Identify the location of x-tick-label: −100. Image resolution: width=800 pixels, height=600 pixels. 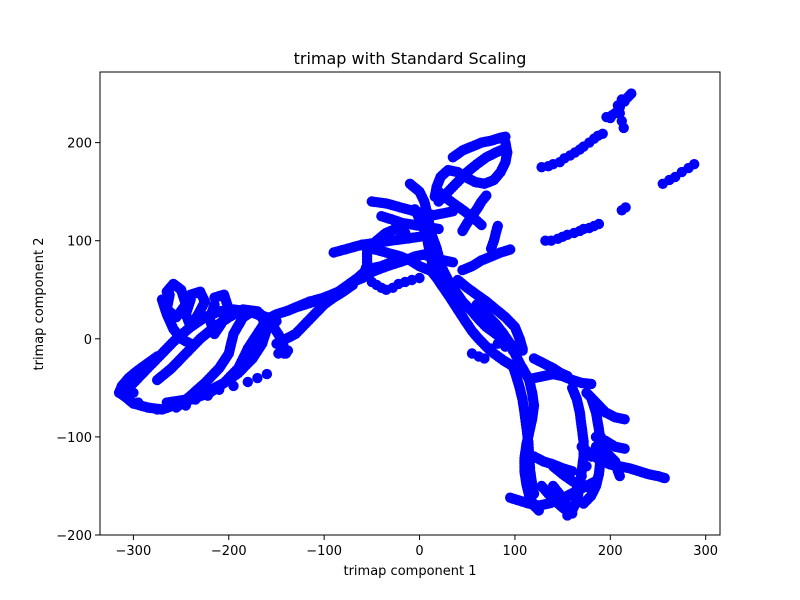
(324, 551).